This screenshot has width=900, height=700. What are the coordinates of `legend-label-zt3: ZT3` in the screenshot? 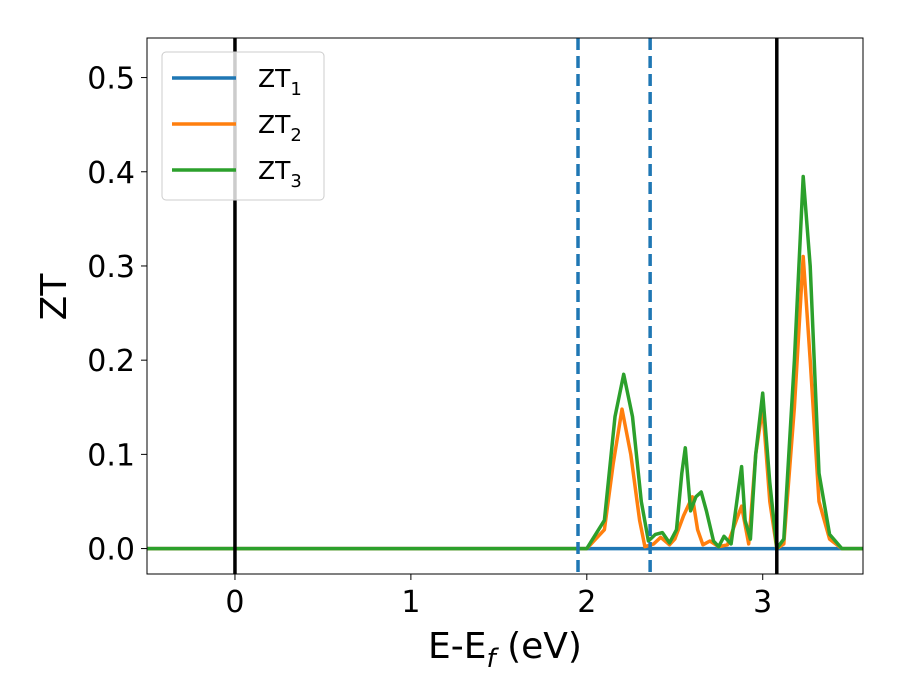 It's located at (280, 174).